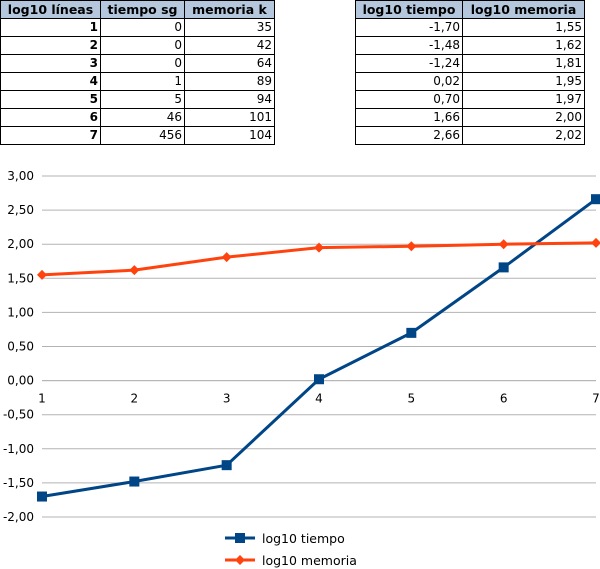 The width and height of the screenshot is (600, 569). I want to click on table-cell: 4, so click(50, 81).